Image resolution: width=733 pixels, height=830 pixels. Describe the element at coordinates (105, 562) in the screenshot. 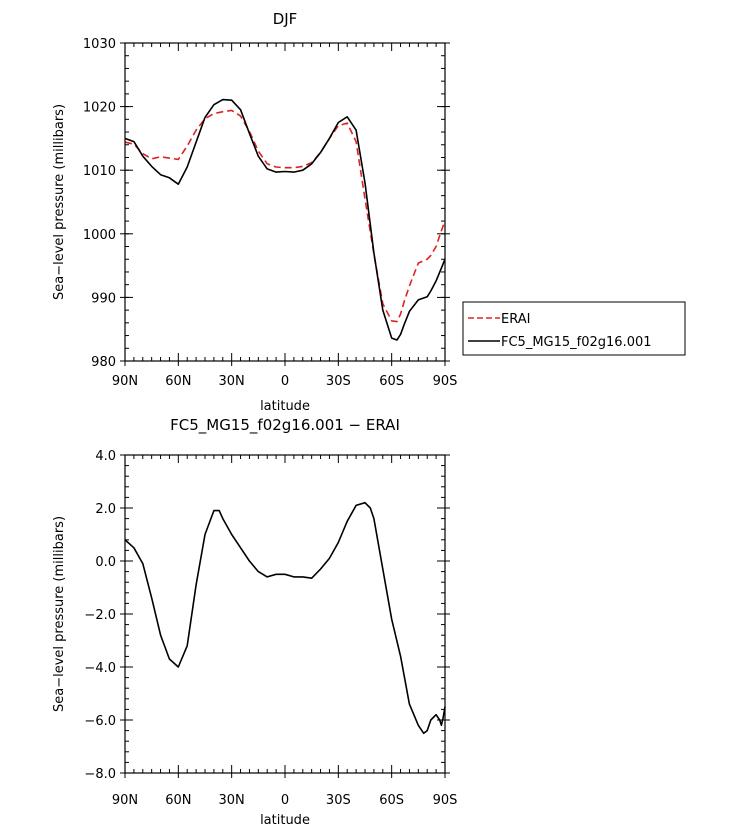

I see `y-tick-label: 0.0` at that location.